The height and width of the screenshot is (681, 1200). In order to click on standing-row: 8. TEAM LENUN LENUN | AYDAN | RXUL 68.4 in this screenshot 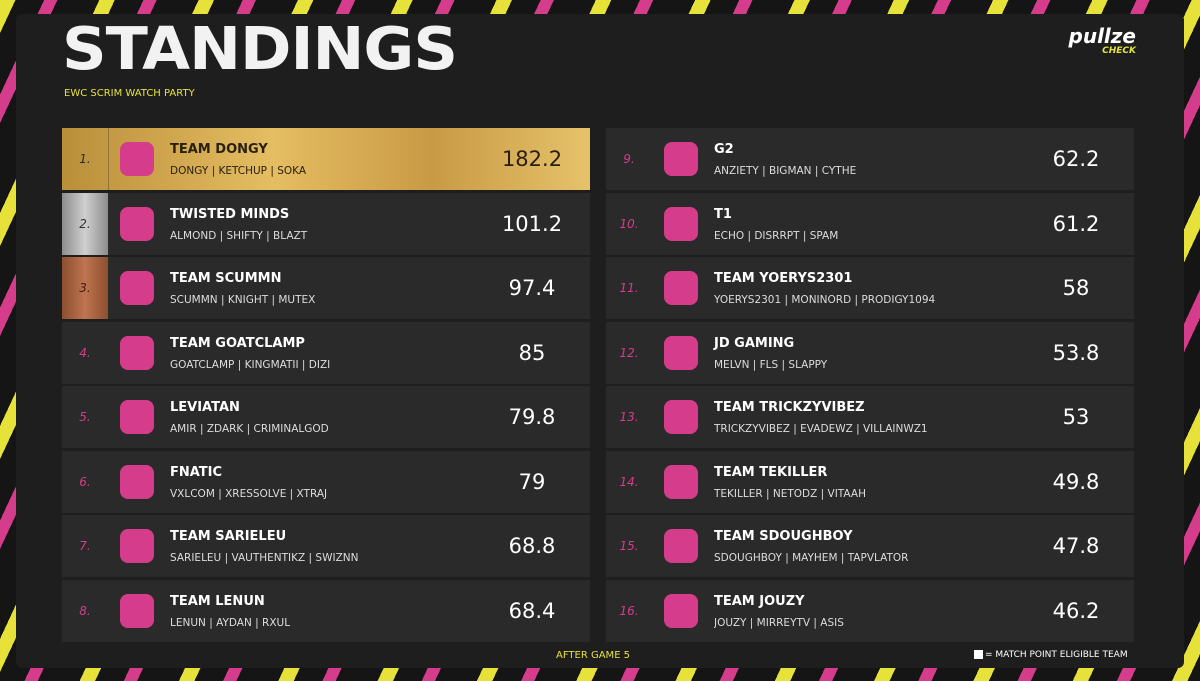, I will do `click(326, 610)`.